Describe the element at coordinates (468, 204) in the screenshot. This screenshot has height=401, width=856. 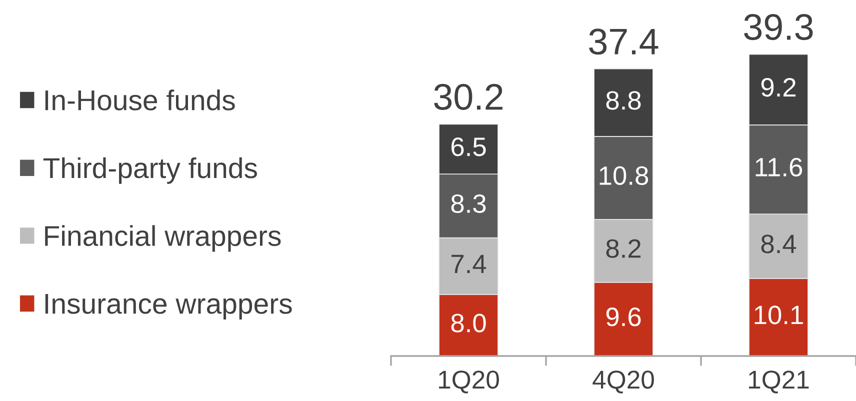
I see `data-label: 8.3` at that location.